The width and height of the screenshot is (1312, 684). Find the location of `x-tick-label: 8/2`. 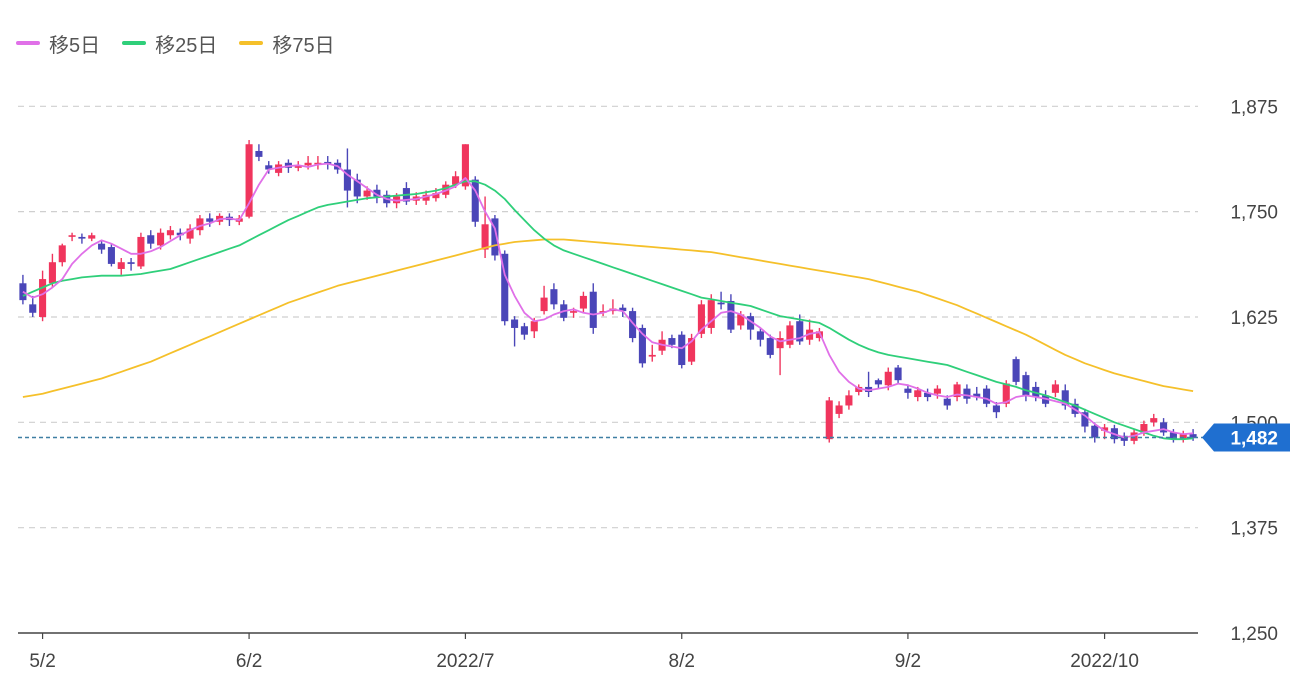

x-tick-label: 8/2 is located at coordinates (682, 661).